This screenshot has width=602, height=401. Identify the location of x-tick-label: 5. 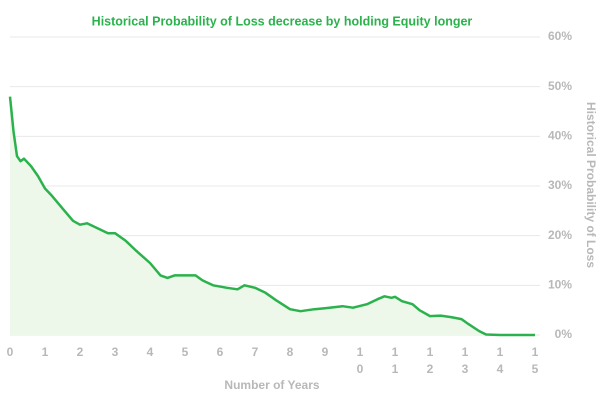
(185, 352).